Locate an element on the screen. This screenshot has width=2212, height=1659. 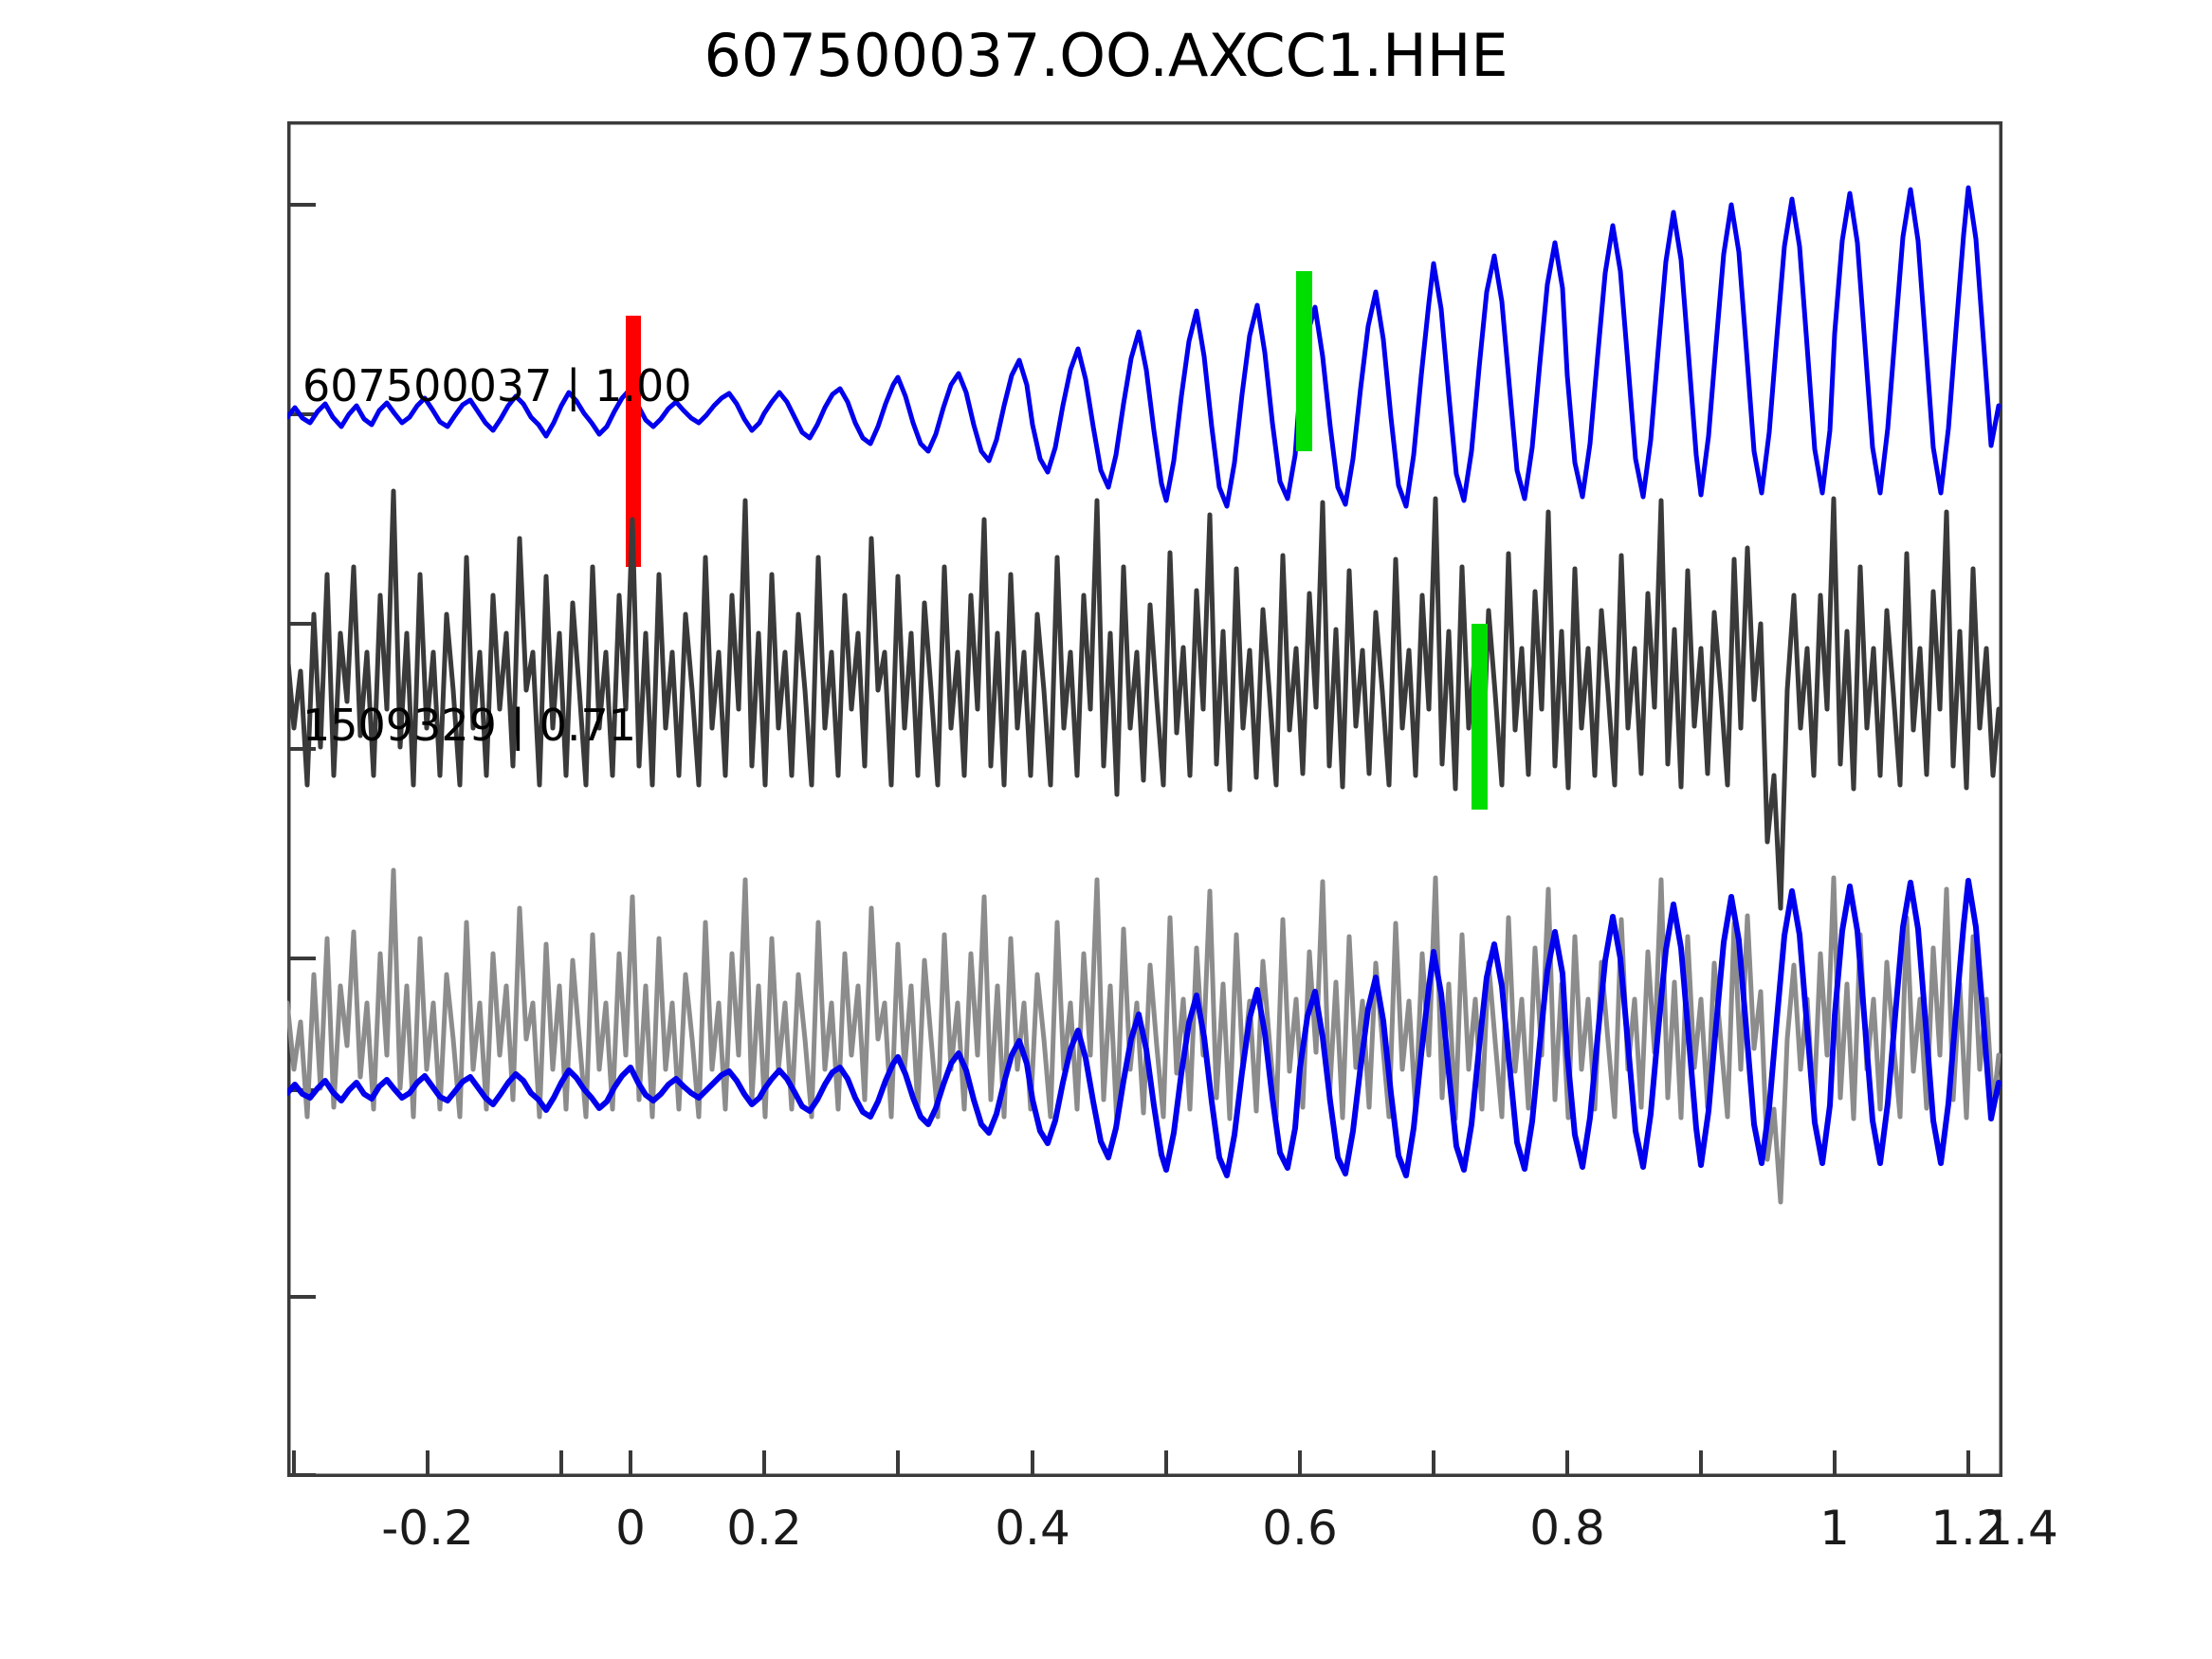
x-axis-ticks is located at coordinates (1131, 1463).